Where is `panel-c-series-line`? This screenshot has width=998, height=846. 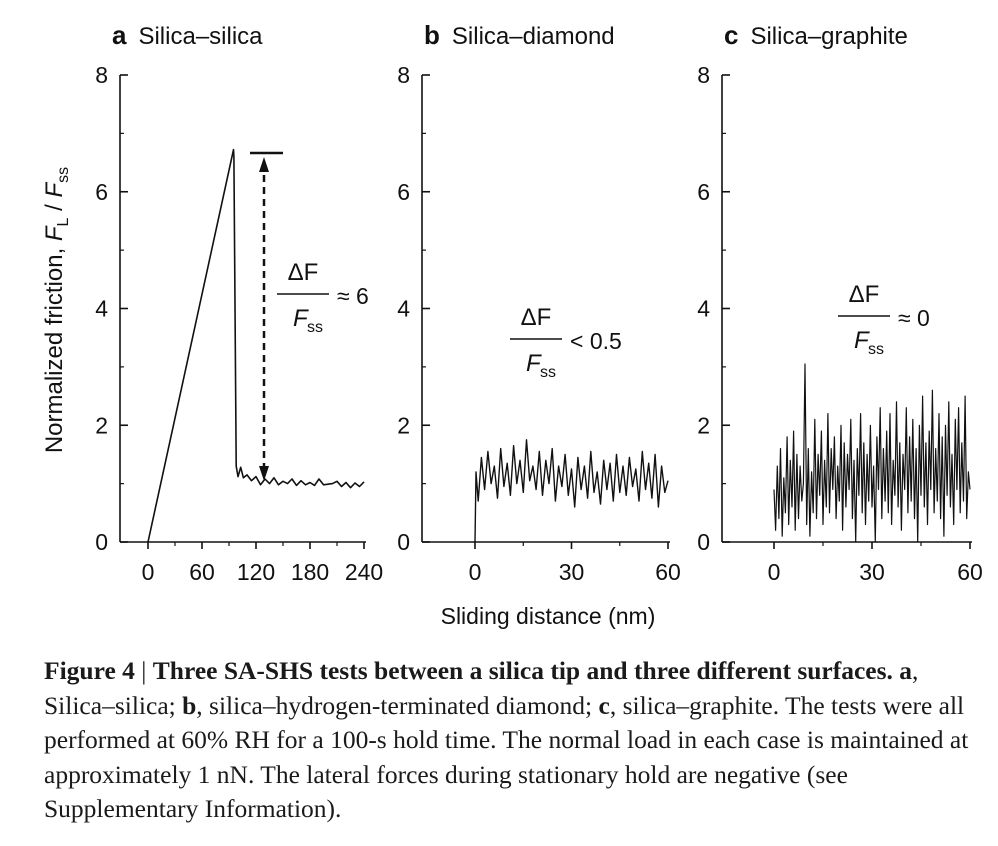
panel-c-series-line is located at coordinates (872, 453).